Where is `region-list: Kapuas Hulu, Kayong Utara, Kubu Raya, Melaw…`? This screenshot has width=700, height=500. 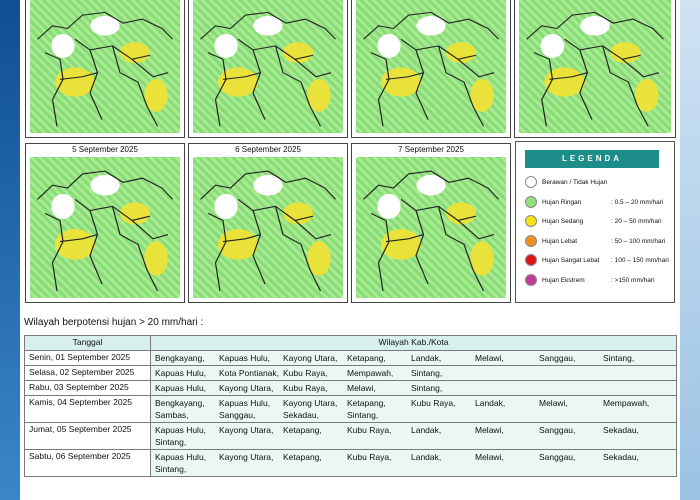 region-list: Kapuas Hulu, Kayong Utara, Kubu Raya, Melaw… is located at coordinates (413, 388).